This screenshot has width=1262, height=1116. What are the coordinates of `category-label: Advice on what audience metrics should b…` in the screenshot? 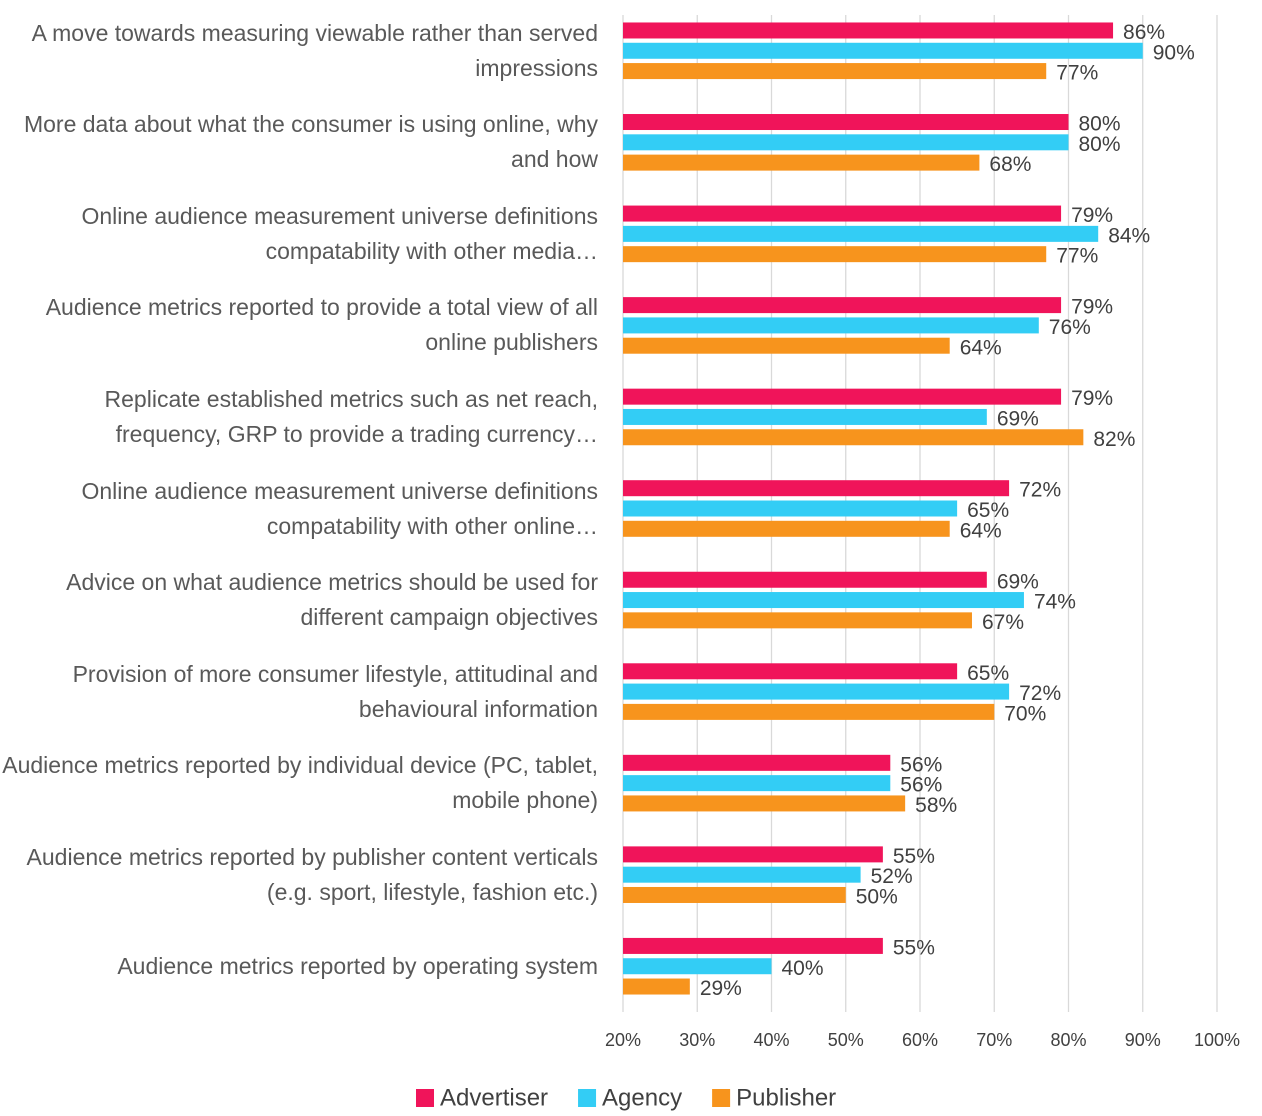 It's located at (332, 600).